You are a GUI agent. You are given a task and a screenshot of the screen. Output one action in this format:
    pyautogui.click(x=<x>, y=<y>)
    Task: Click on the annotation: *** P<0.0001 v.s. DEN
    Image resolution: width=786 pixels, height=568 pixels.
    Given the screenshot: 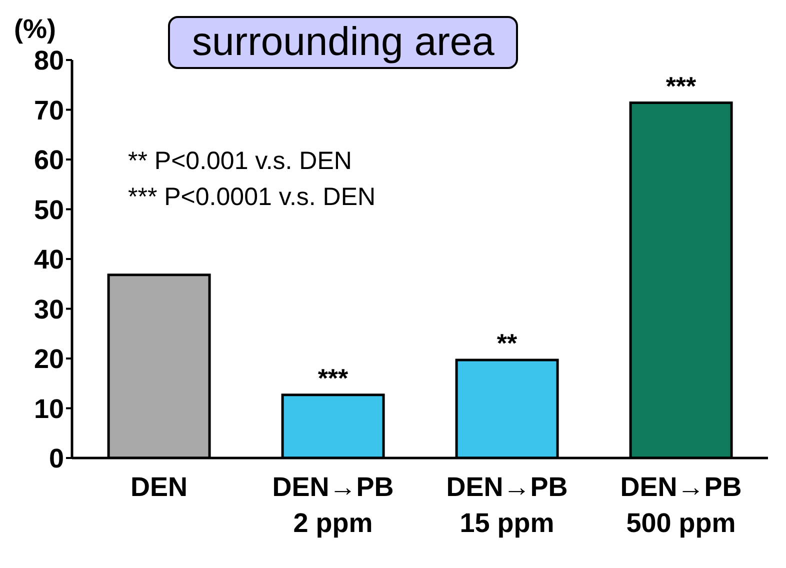 What is the action you would take?
    pyautogui.click(x=252, y=197)
    